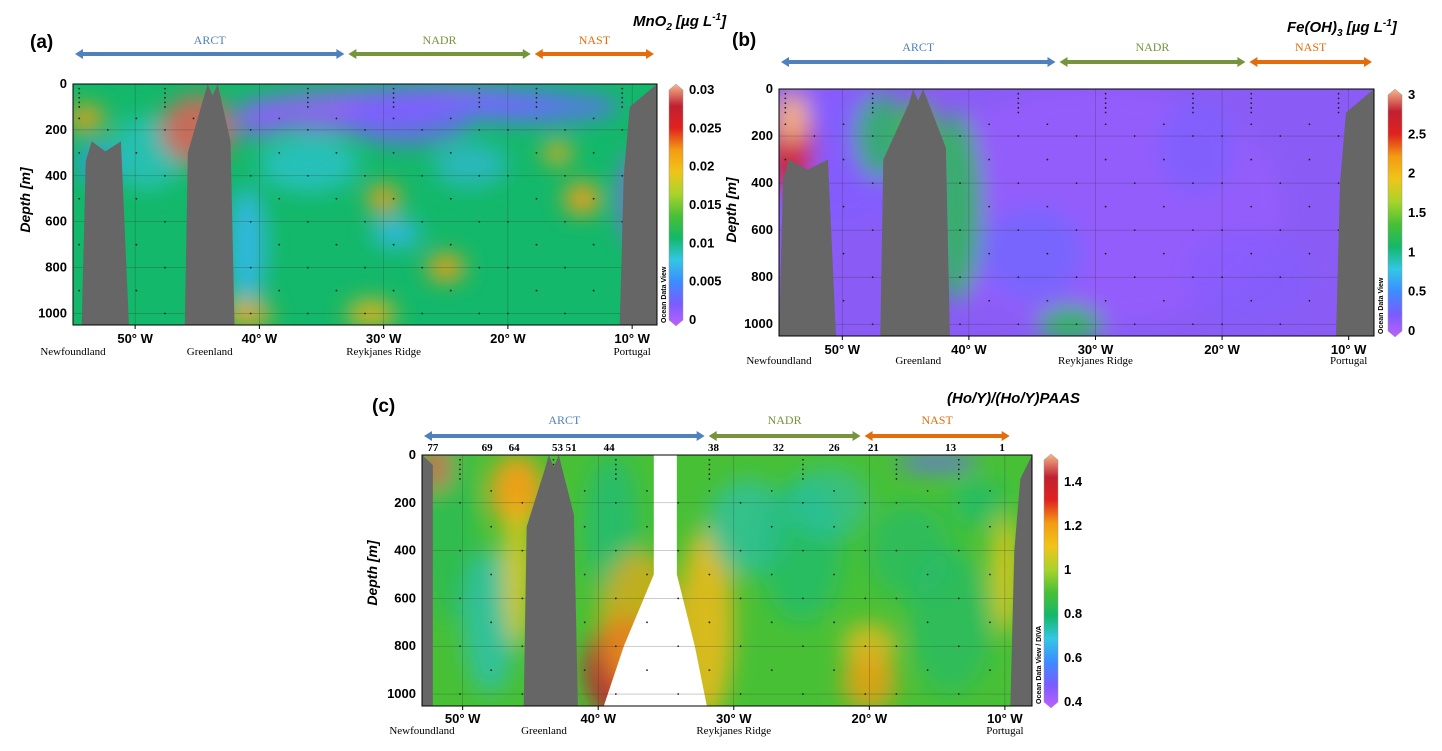  What do you see at coordinates (664, 294) in the screenshot?
I see `watermark-label: Ocean Data View` at bounding box center [664, 294].